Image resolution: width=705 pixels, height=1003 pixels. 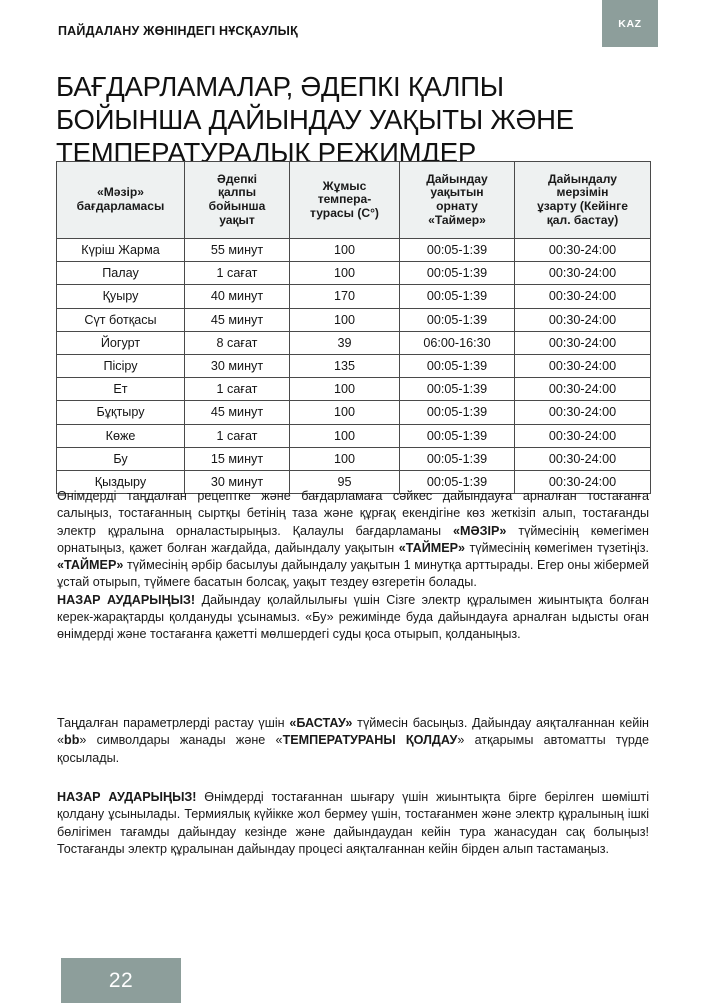 I want to click on table-cell: 135, so click(x=344, y=366).